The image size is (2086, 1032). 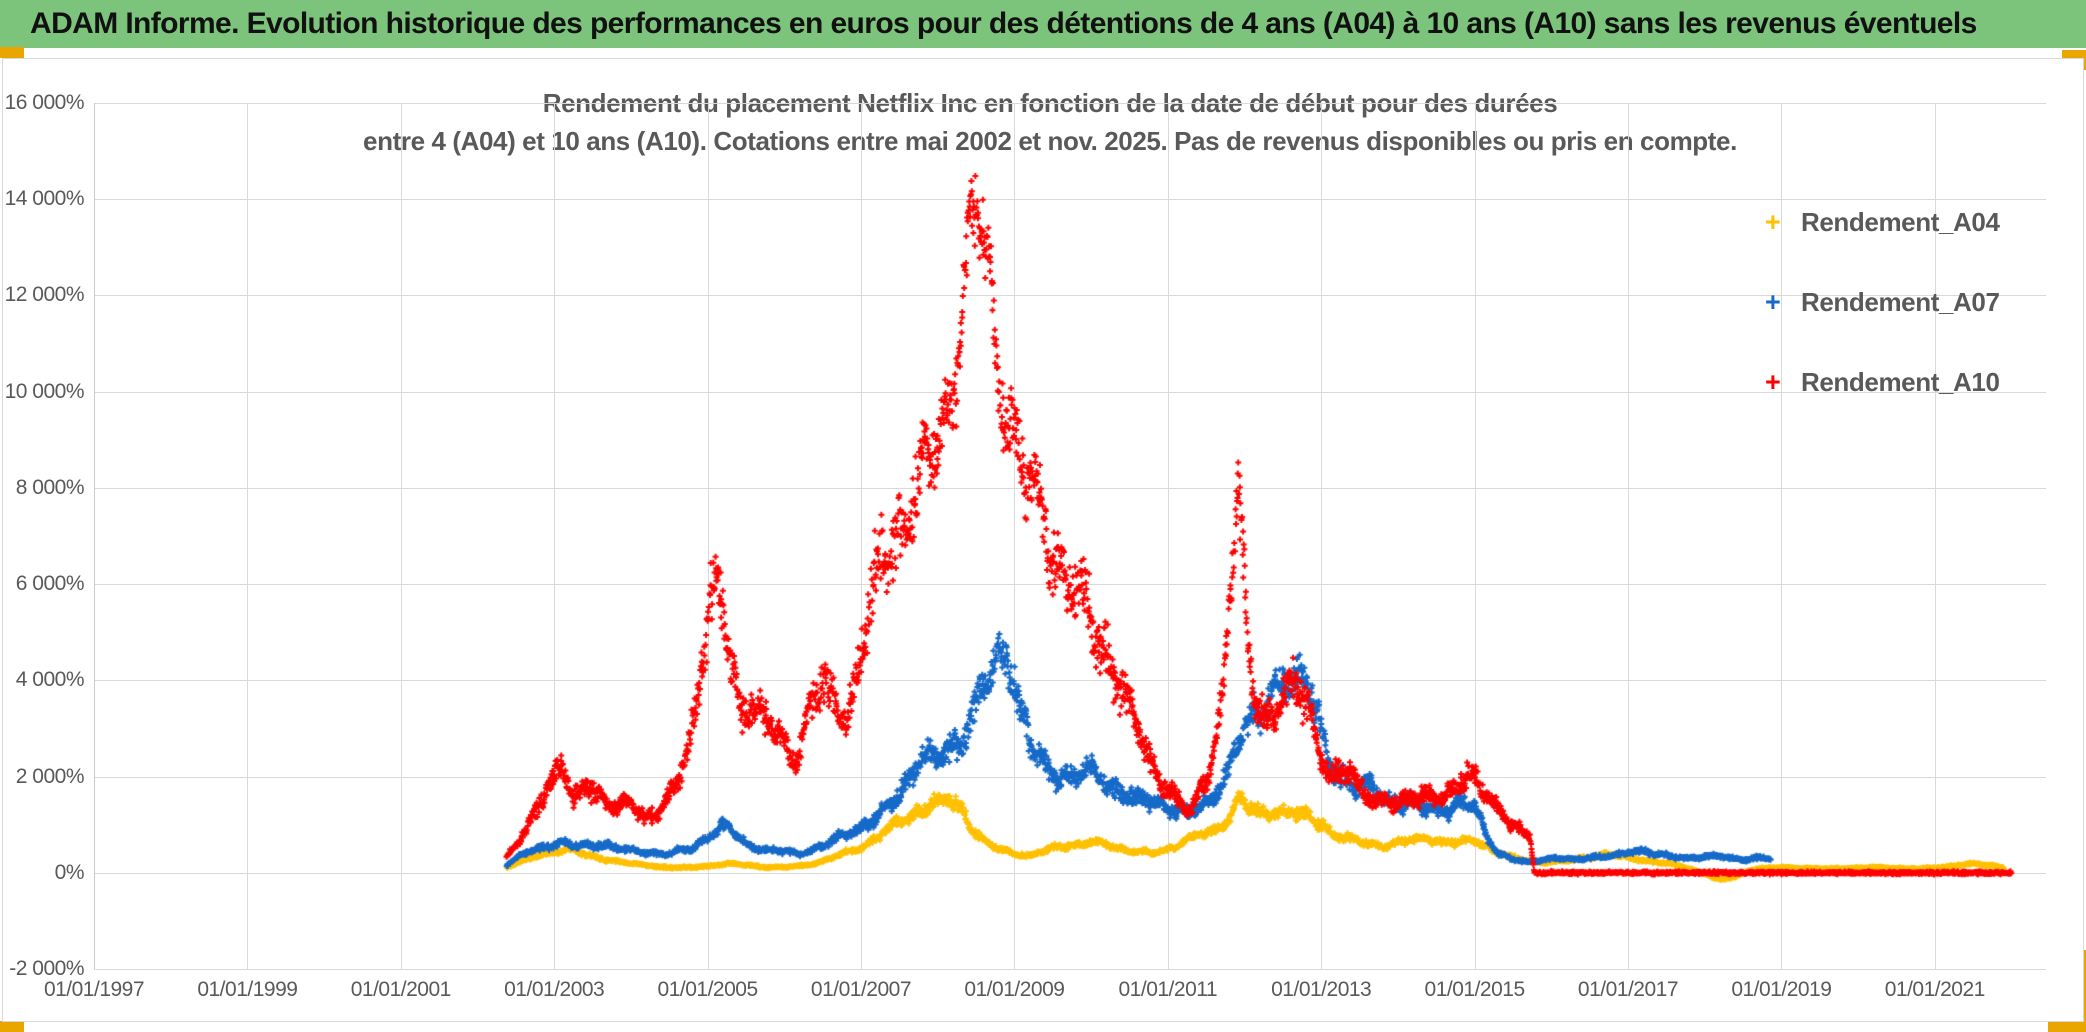 What do you see at coordinates (50, 487) in the screenshot?
I see `y-tick-label: 8 000%` at bounding box center [50, 487].